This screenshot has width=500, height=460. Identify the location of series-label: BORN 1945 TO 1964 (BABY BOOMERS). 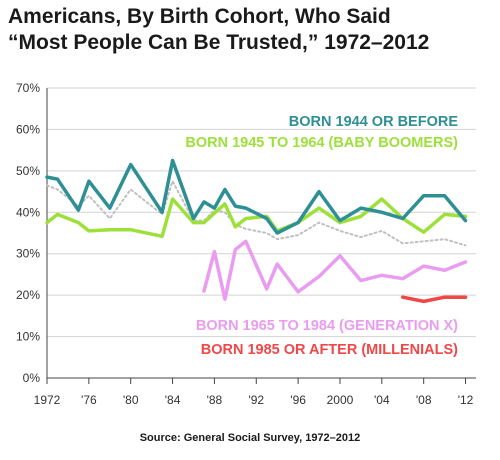
(321, 143).